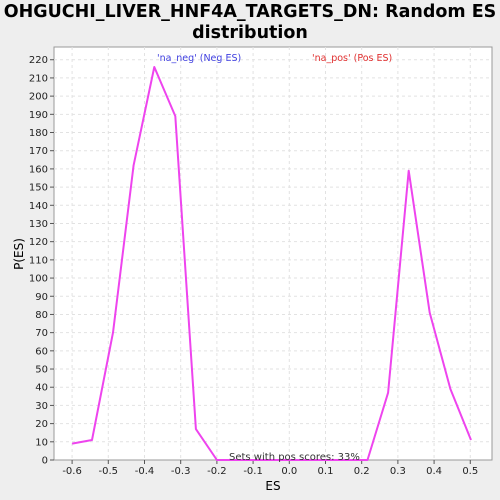 This screenshot has width=500, height=500. I want to click on x-tick-label: -0.1, so click(253, 471).